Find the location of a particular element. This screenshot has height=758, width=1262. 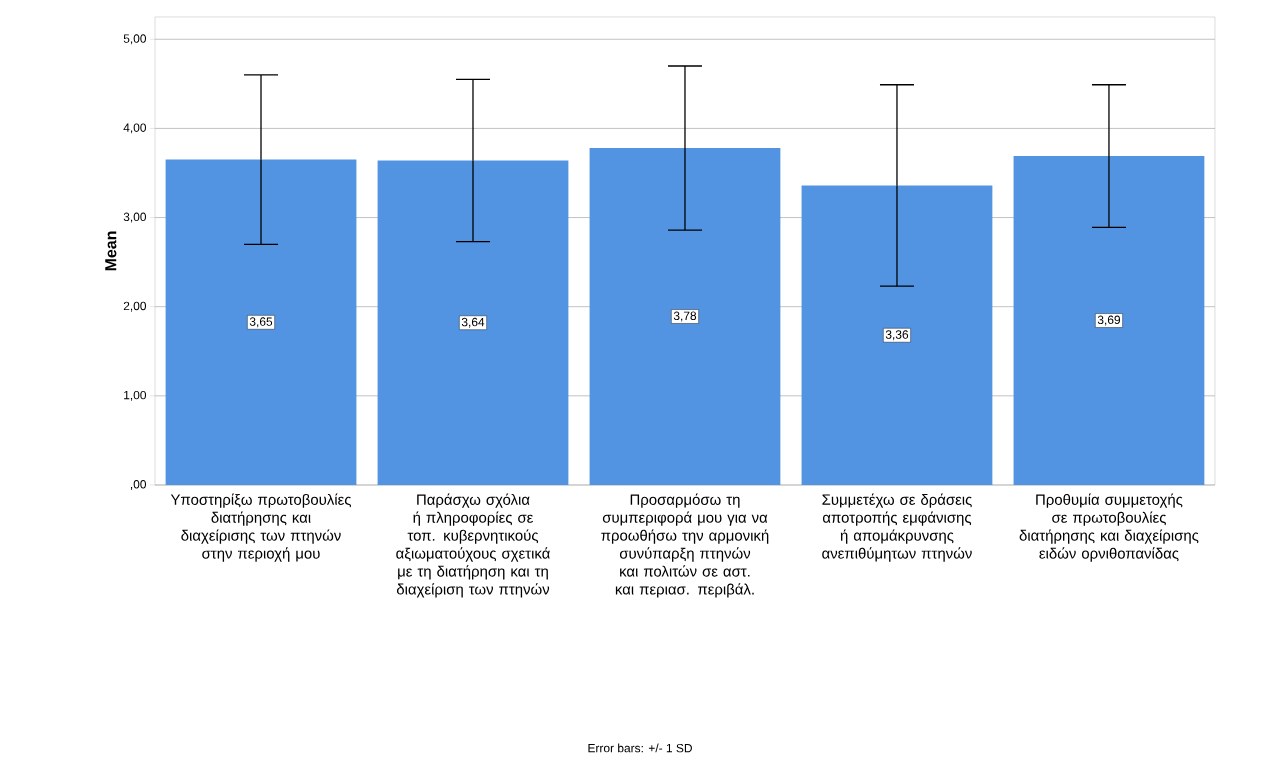

y-tick-label: 4,00 is located at coordinates (135, 128).